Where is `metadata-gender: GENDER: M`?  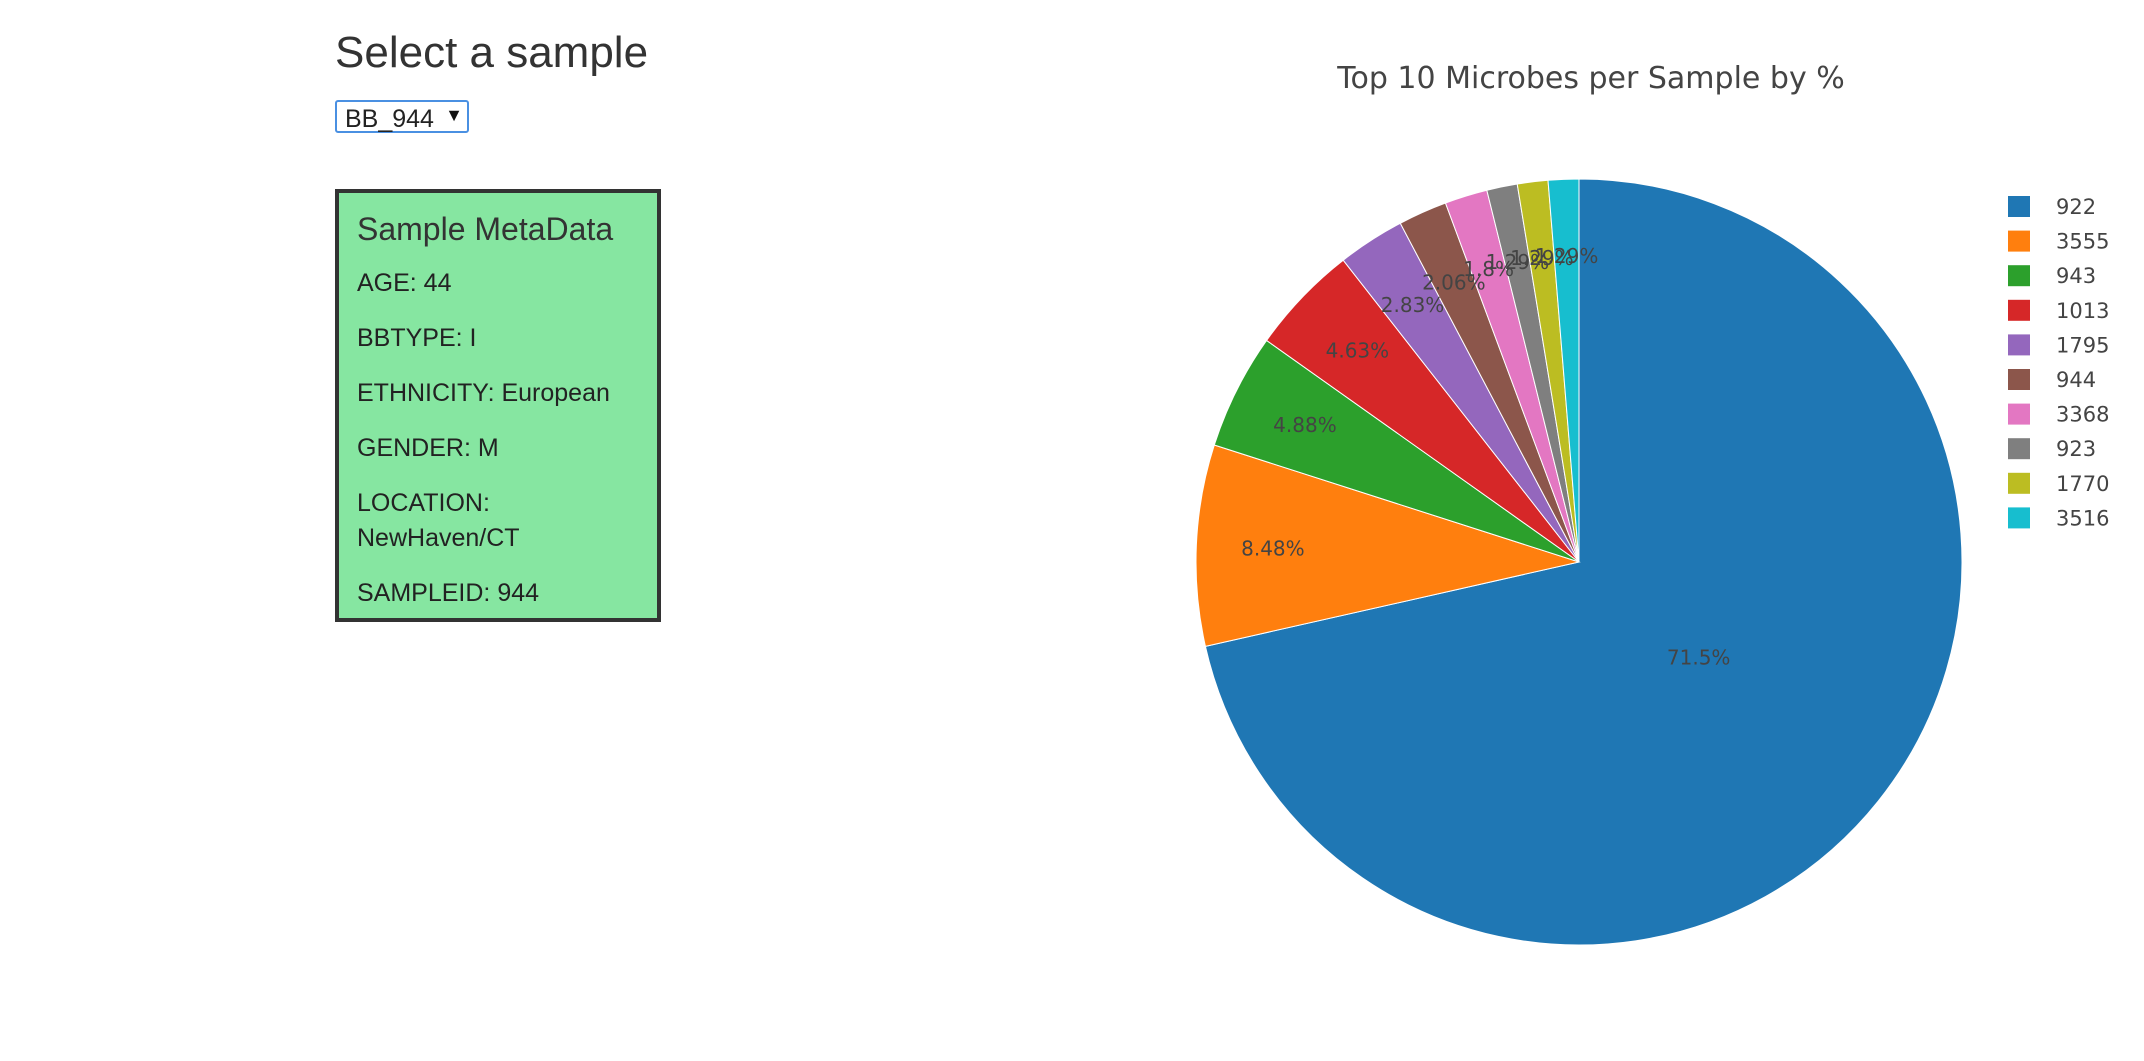 metadata-gender: GENDER: M is located at coordinates (428, 448).